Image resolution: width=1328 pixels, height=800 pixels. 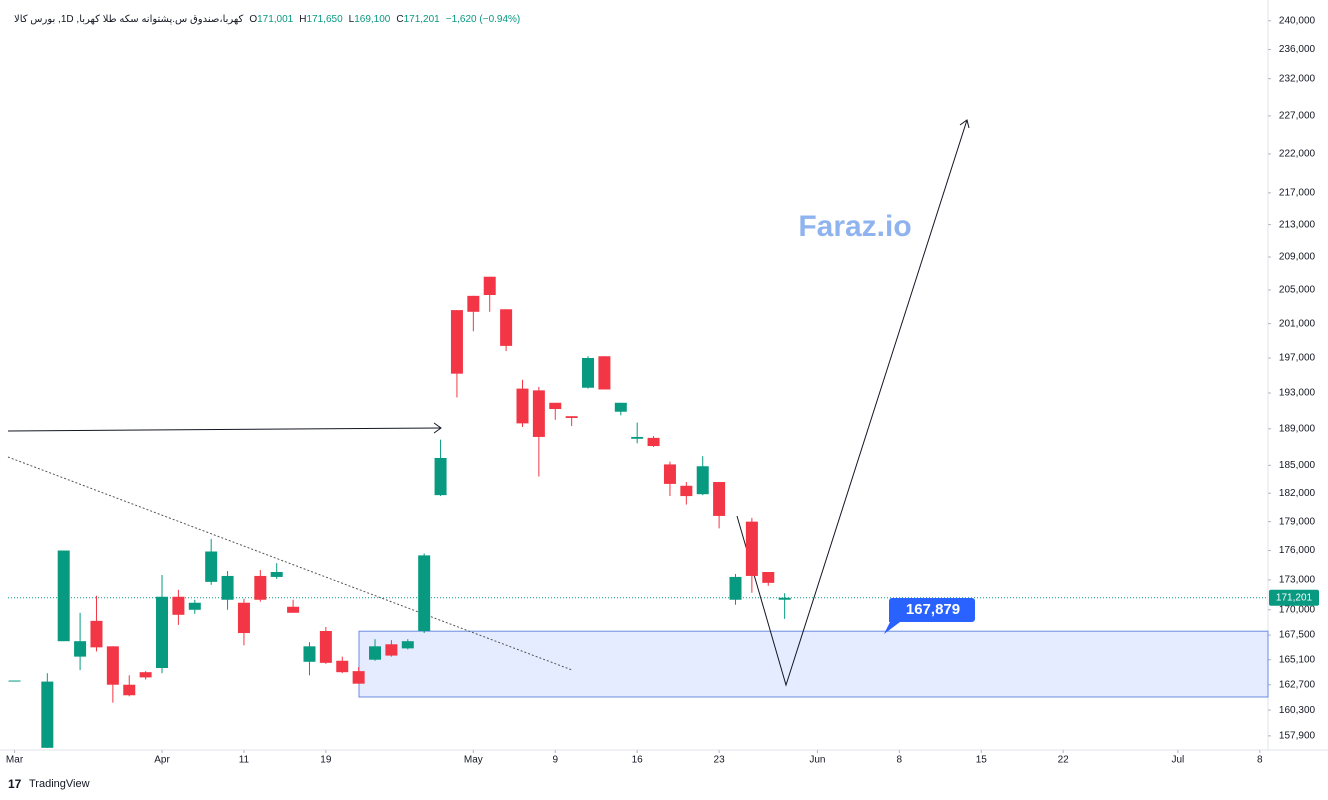 What do you see at coordinates (224, 429) in the screenshot?
I see `arrow-line` at bounding box center [224, 429].